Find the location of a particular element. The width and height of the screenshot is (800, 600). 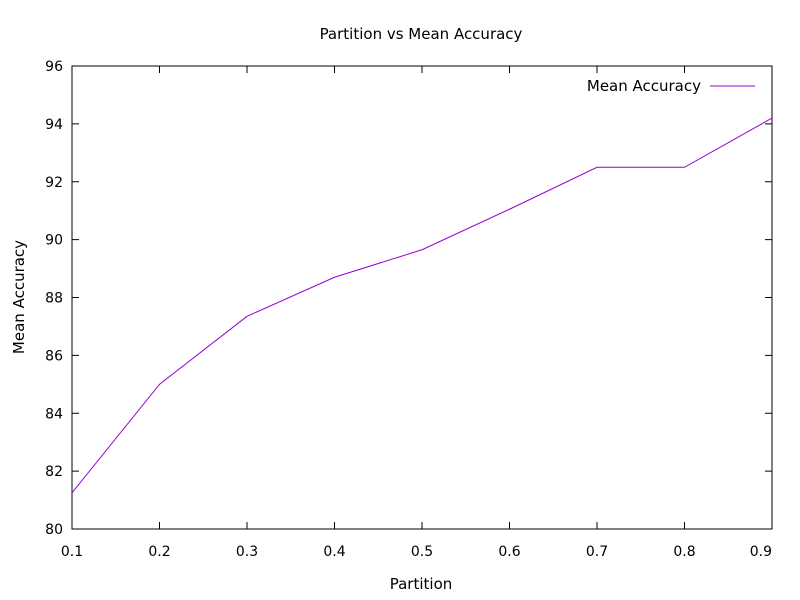

chart-title: Partition vs Mean Accuracy is located at coordinates (421, 34).